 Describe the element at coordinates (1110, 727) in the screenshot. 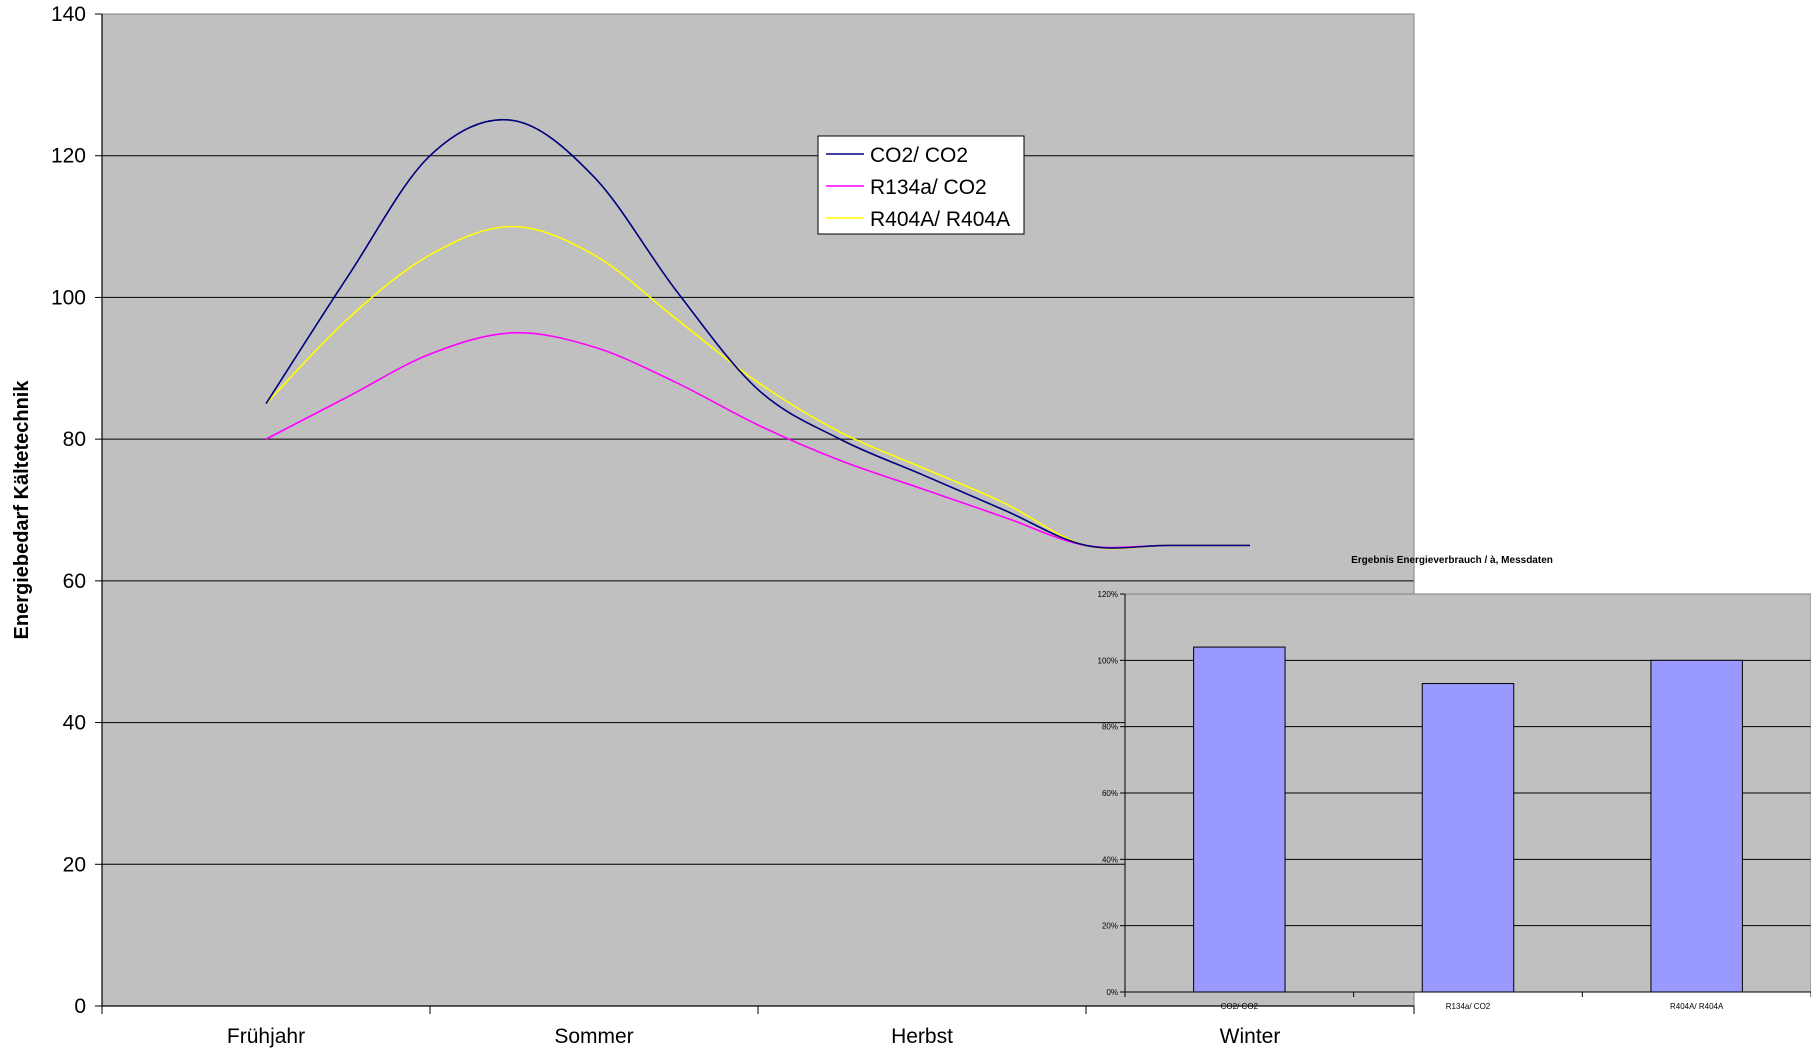

I see `inset-y-tick-label: 80%` at that location.